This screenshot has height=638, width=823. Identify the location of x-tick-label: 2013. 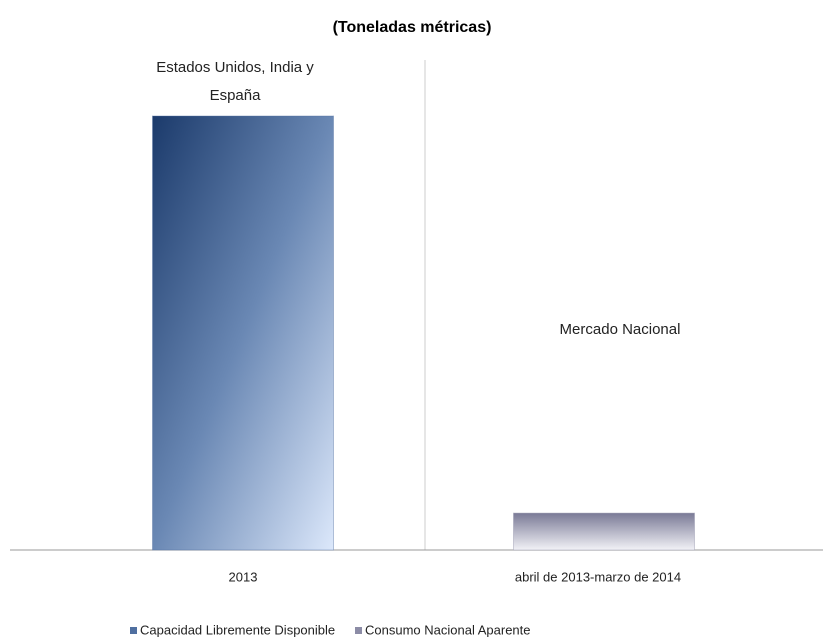
(243, 576).